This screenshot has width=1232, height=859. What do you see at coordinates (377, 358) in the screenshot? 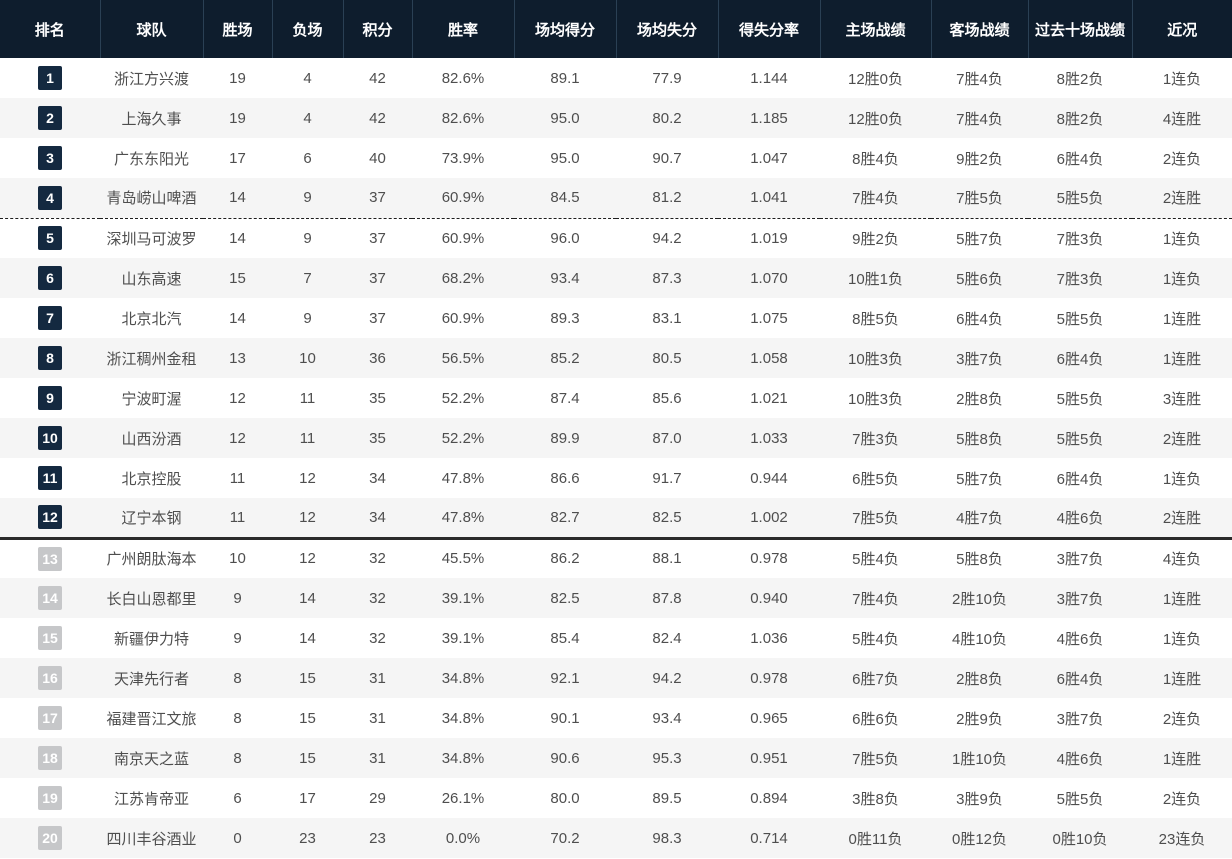
I see `cell-points: 36` at bounding box center [377, 358].